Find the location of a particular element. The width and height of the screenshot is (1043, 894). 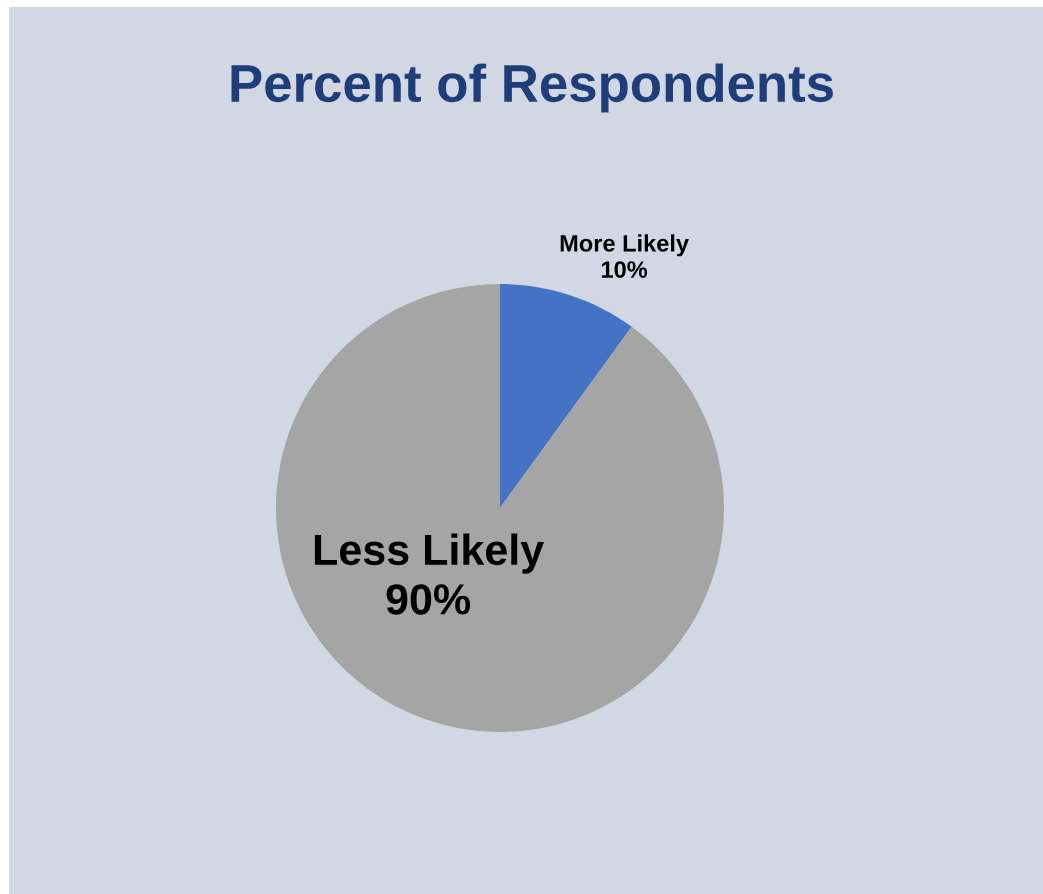

data-label: 90% is located at coordinates (428, 599).